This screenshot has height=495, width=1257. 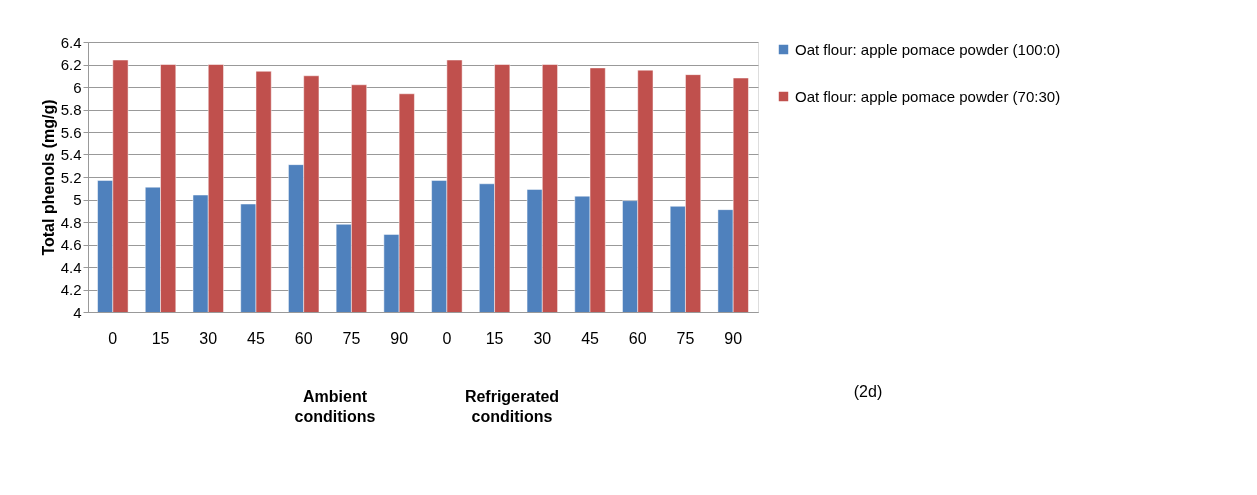 I want to click on y-tick-label: 4, so click(x=77, y=312).